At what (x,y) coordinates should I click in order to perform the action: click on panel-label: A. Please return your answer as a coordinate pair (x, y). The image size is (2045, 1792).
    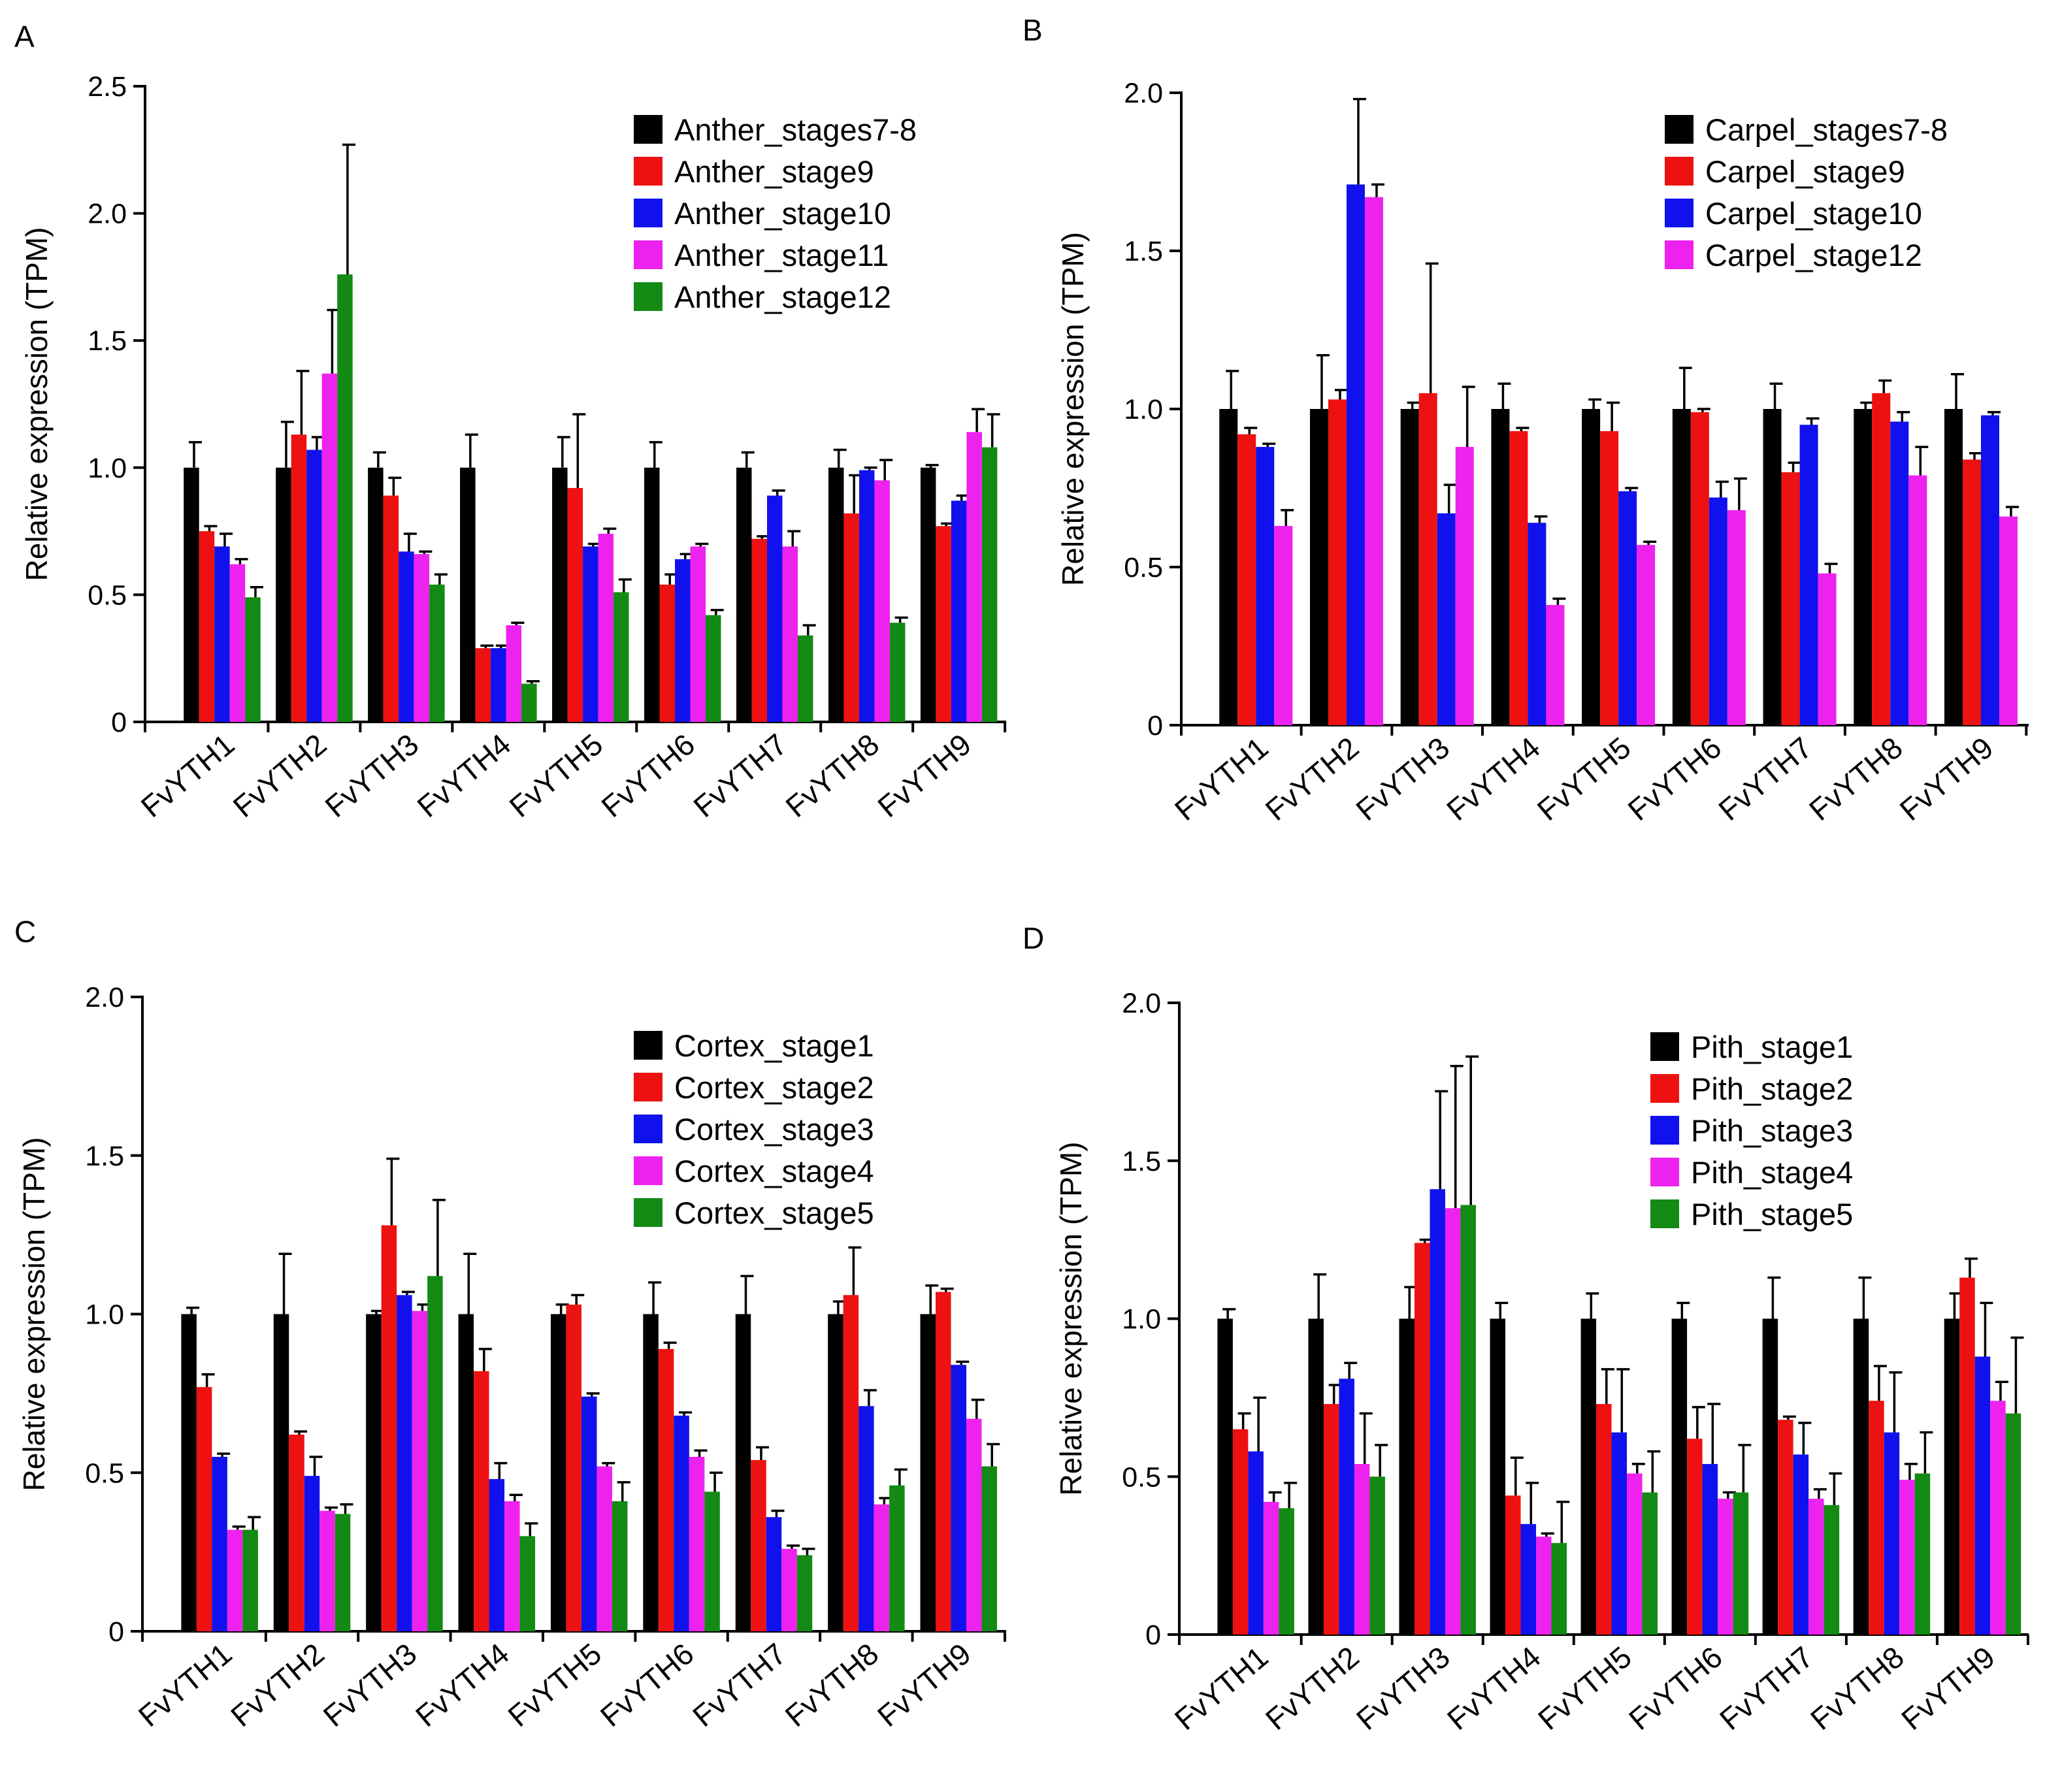
    Looking at the image, I should click on (24, 37).